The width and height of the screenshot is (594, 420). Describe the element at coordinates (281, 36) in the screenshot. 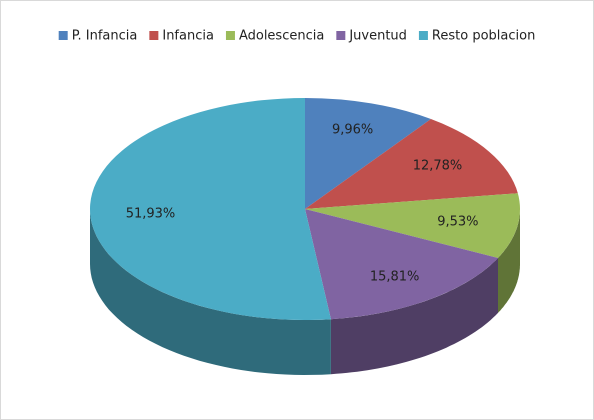

I see `legend-label: Adolescencia` at that location.